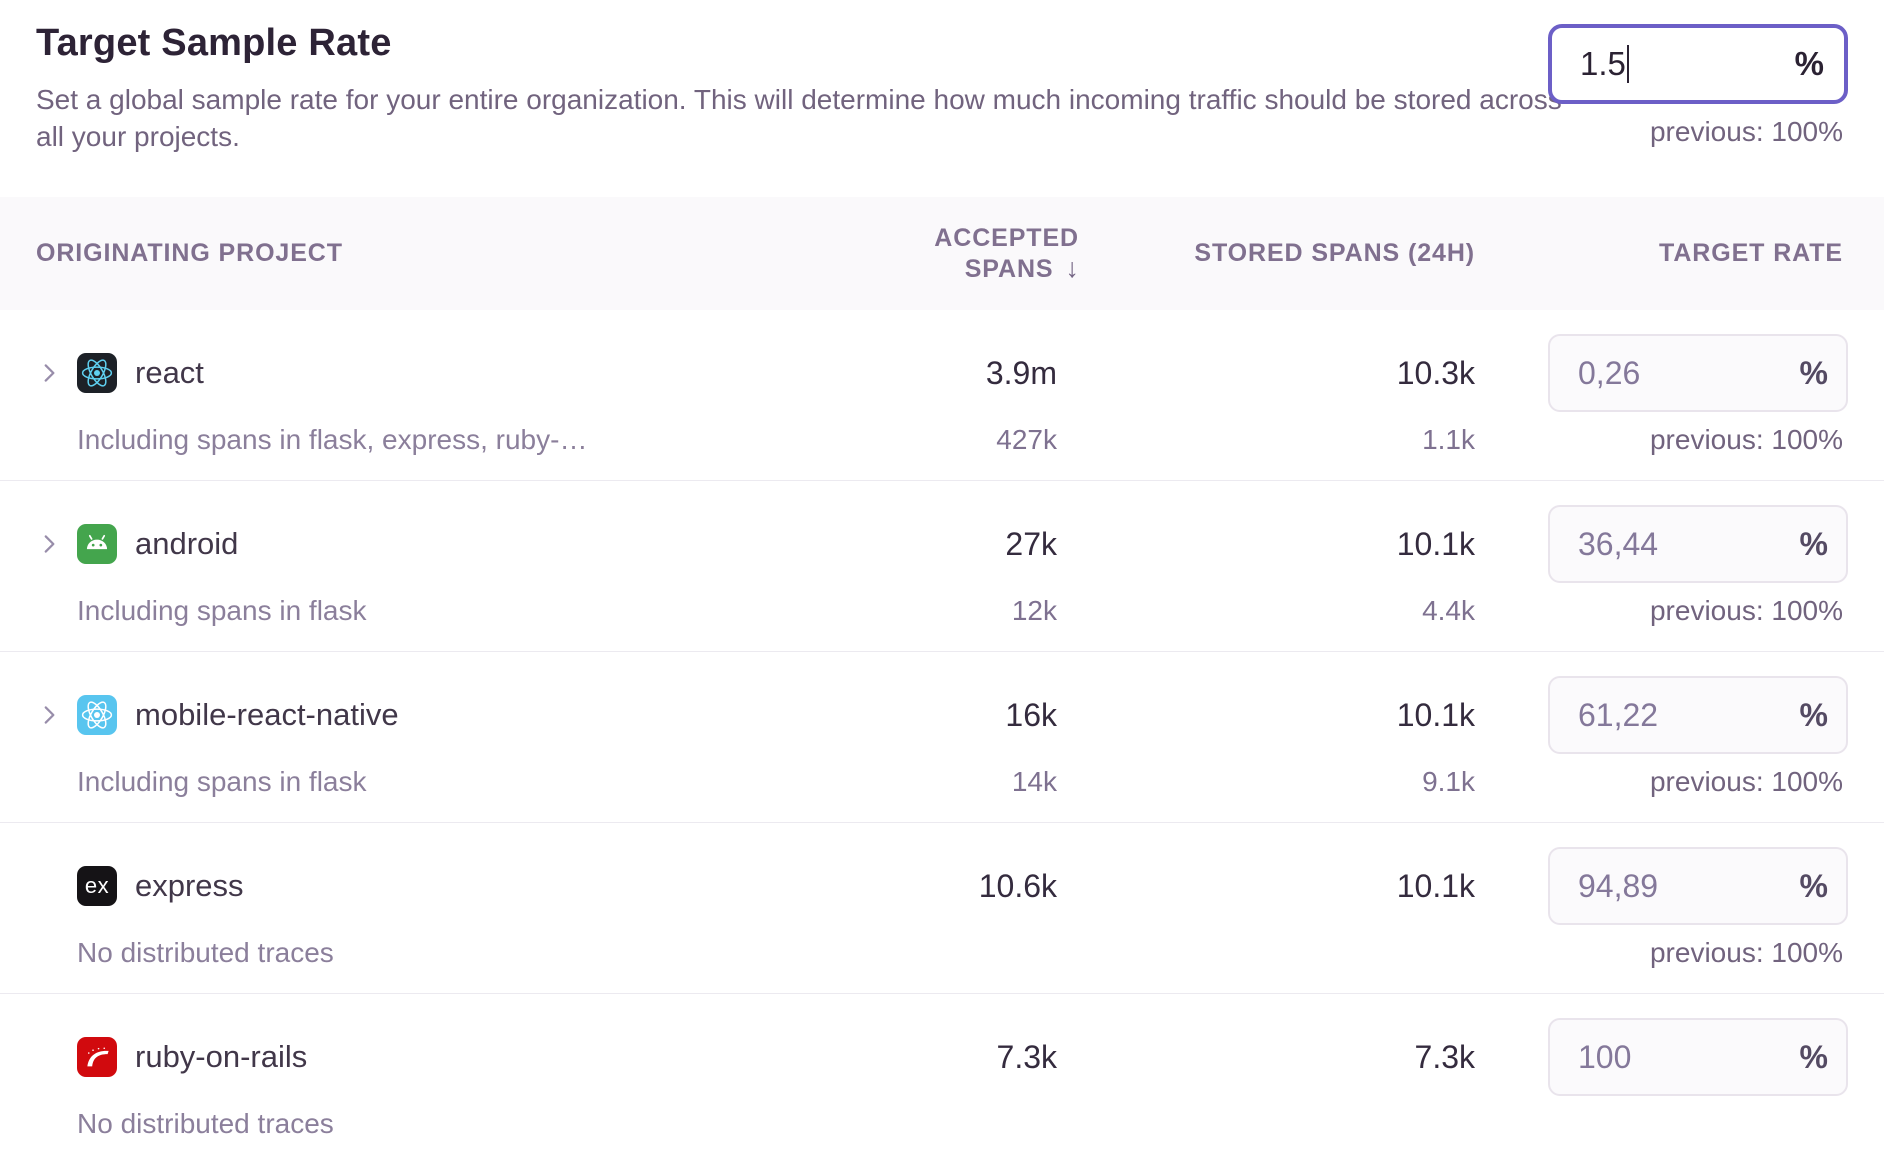  Describe the element at coordinates (1746, 131) in the screenshot. I see `global-previous-rate: previous: 100%` at that location.